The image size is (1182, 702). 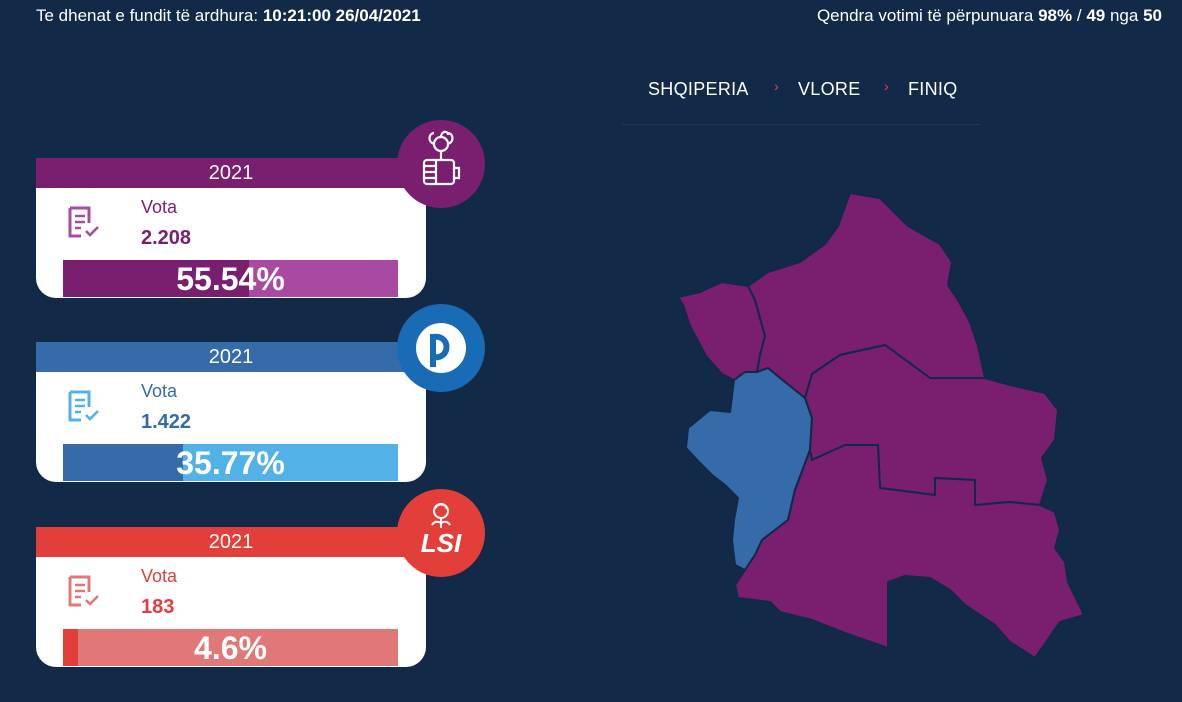 I want to click on party-card-ps: 2021 Vota 2.208 55.54%, so click(x=260, y=209).